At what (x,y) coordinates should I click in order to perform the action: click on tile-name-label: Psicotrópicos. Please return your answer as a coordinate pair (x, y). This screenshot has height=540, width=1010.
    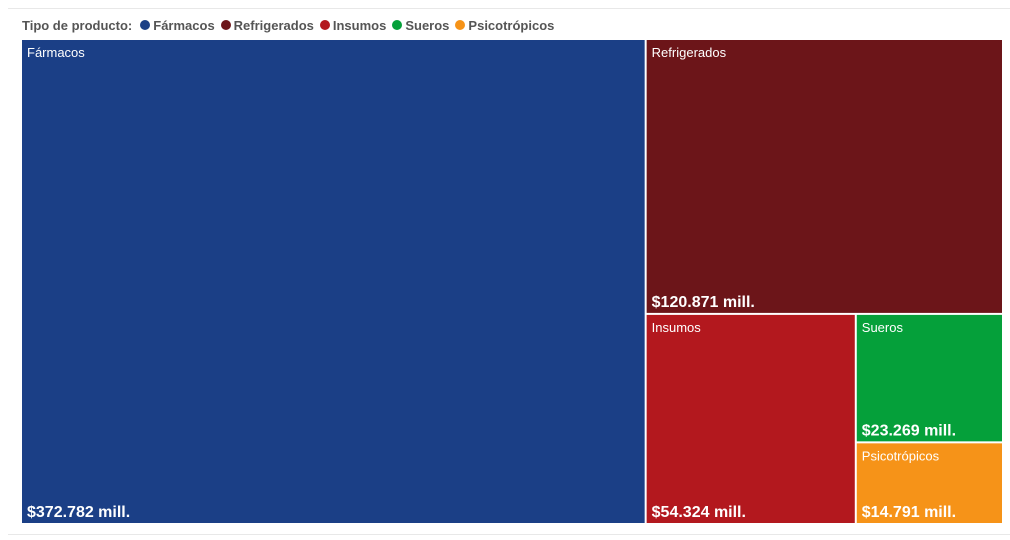
    Looking at the image, I should click on (901, 455).